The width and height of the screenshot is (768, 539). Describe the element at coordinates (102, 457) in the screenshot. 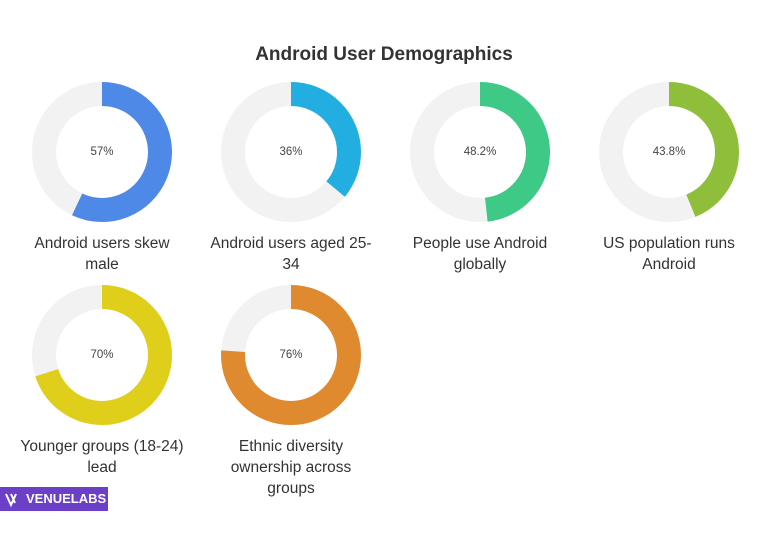

I see `chart-label: Younger groups (18-24) lead` at that location.